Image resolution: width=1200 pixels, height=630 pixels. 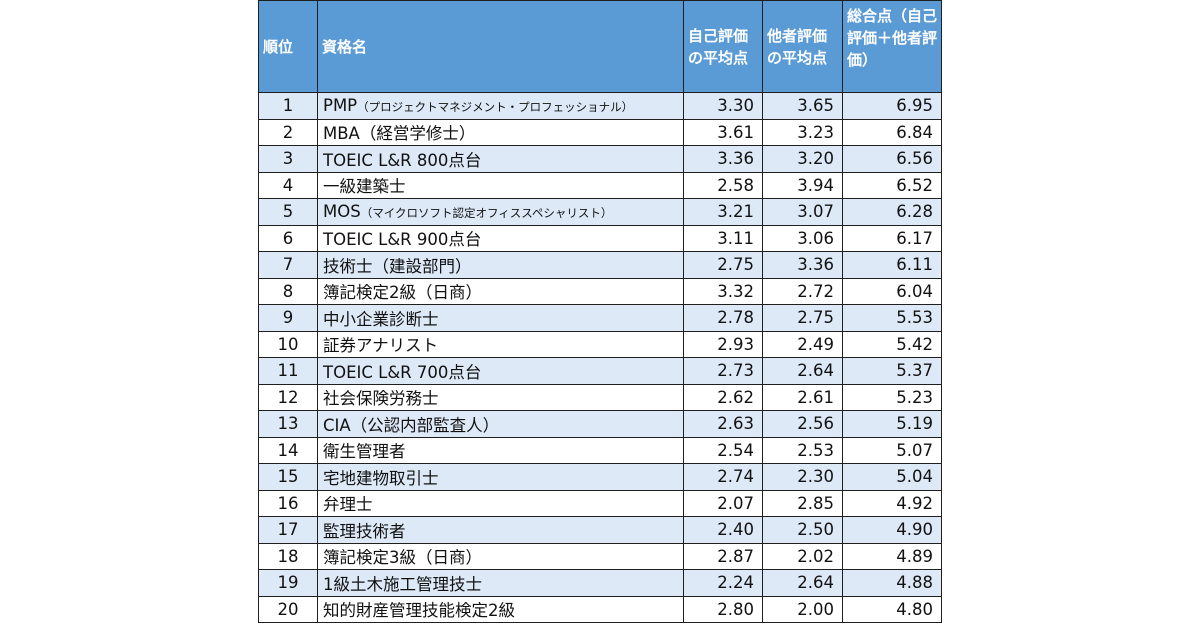 What do you see at coordinates (723, 265) in the screenshot?
I see `self-avg-cell: 2.75` at bounding box center [723, 265].